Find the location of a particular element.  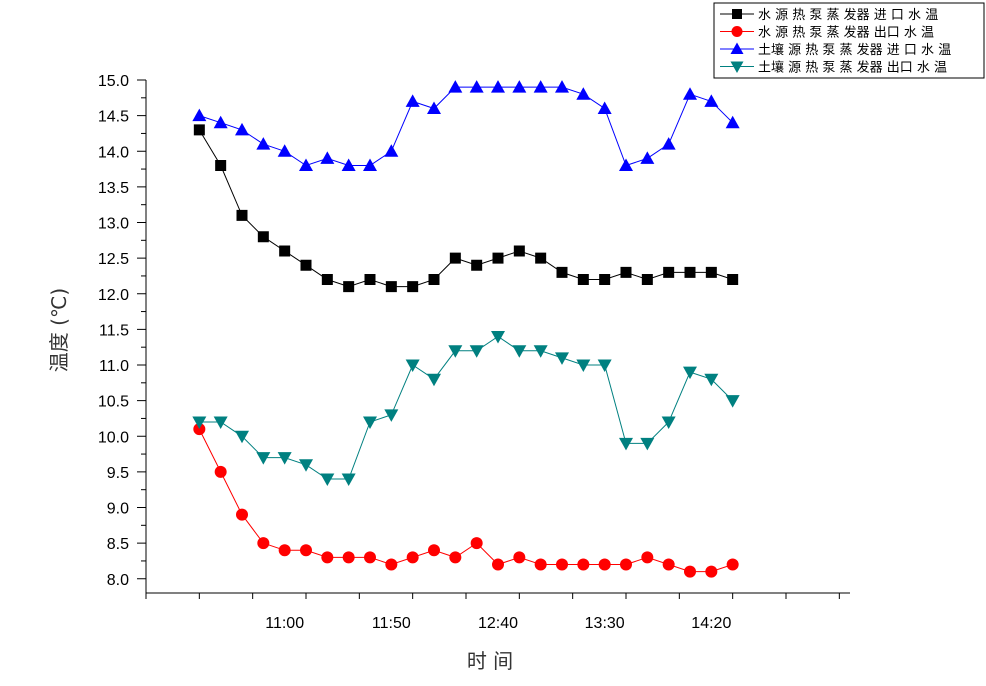

legend-label: 土壤 源 热 泵 蒸 发器 出口 水 温 is located at coordinates (852, 68).